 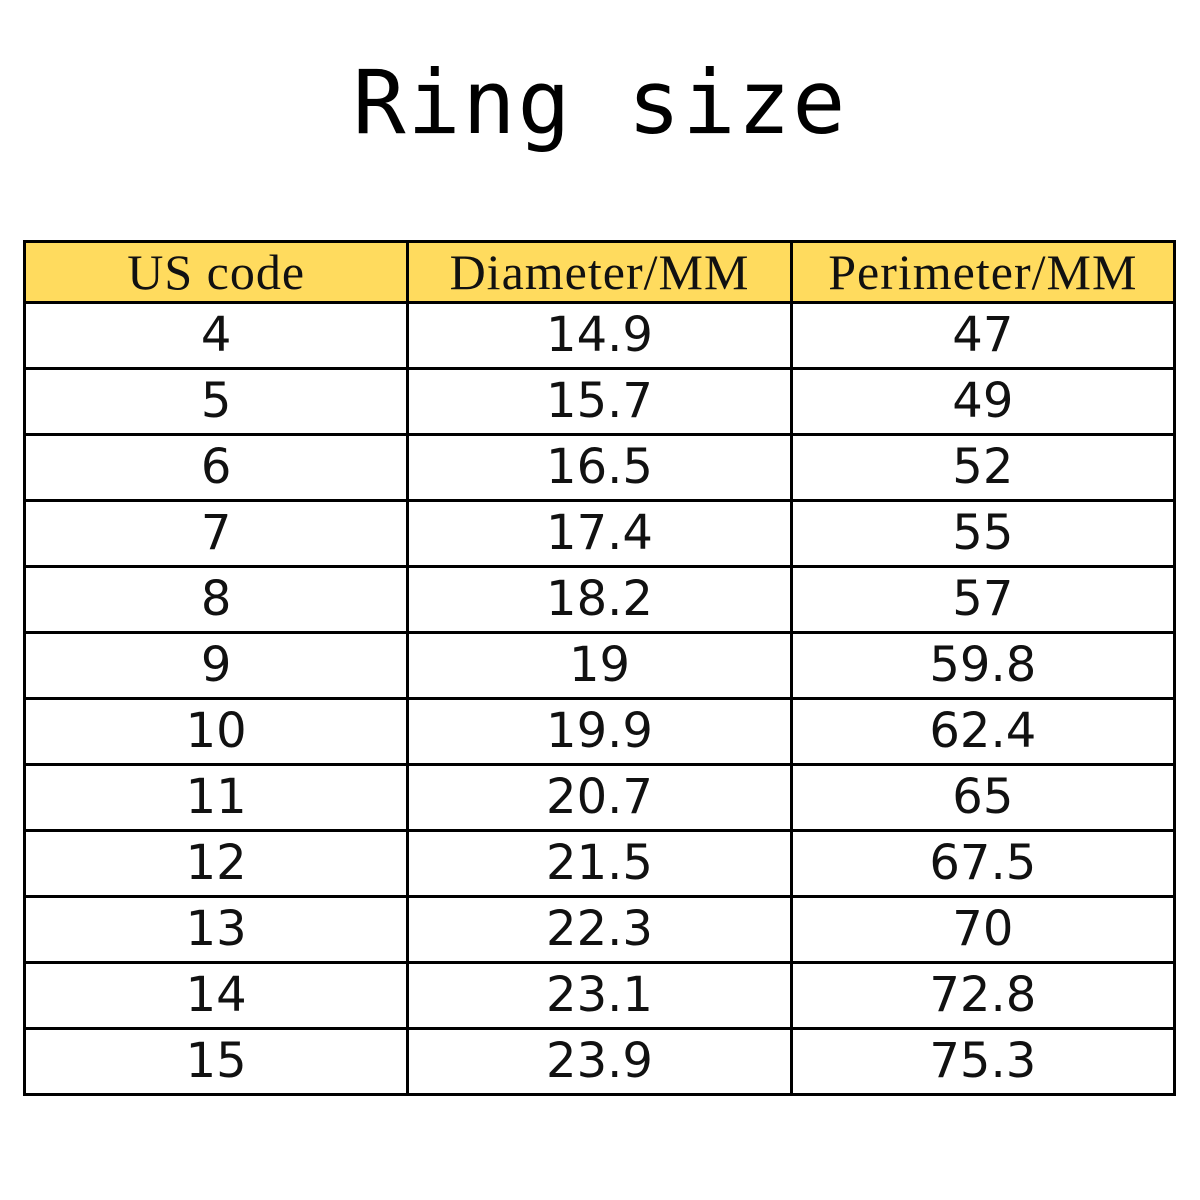 I want to click on cell-us-code: 9, so click(x=216, y=665).